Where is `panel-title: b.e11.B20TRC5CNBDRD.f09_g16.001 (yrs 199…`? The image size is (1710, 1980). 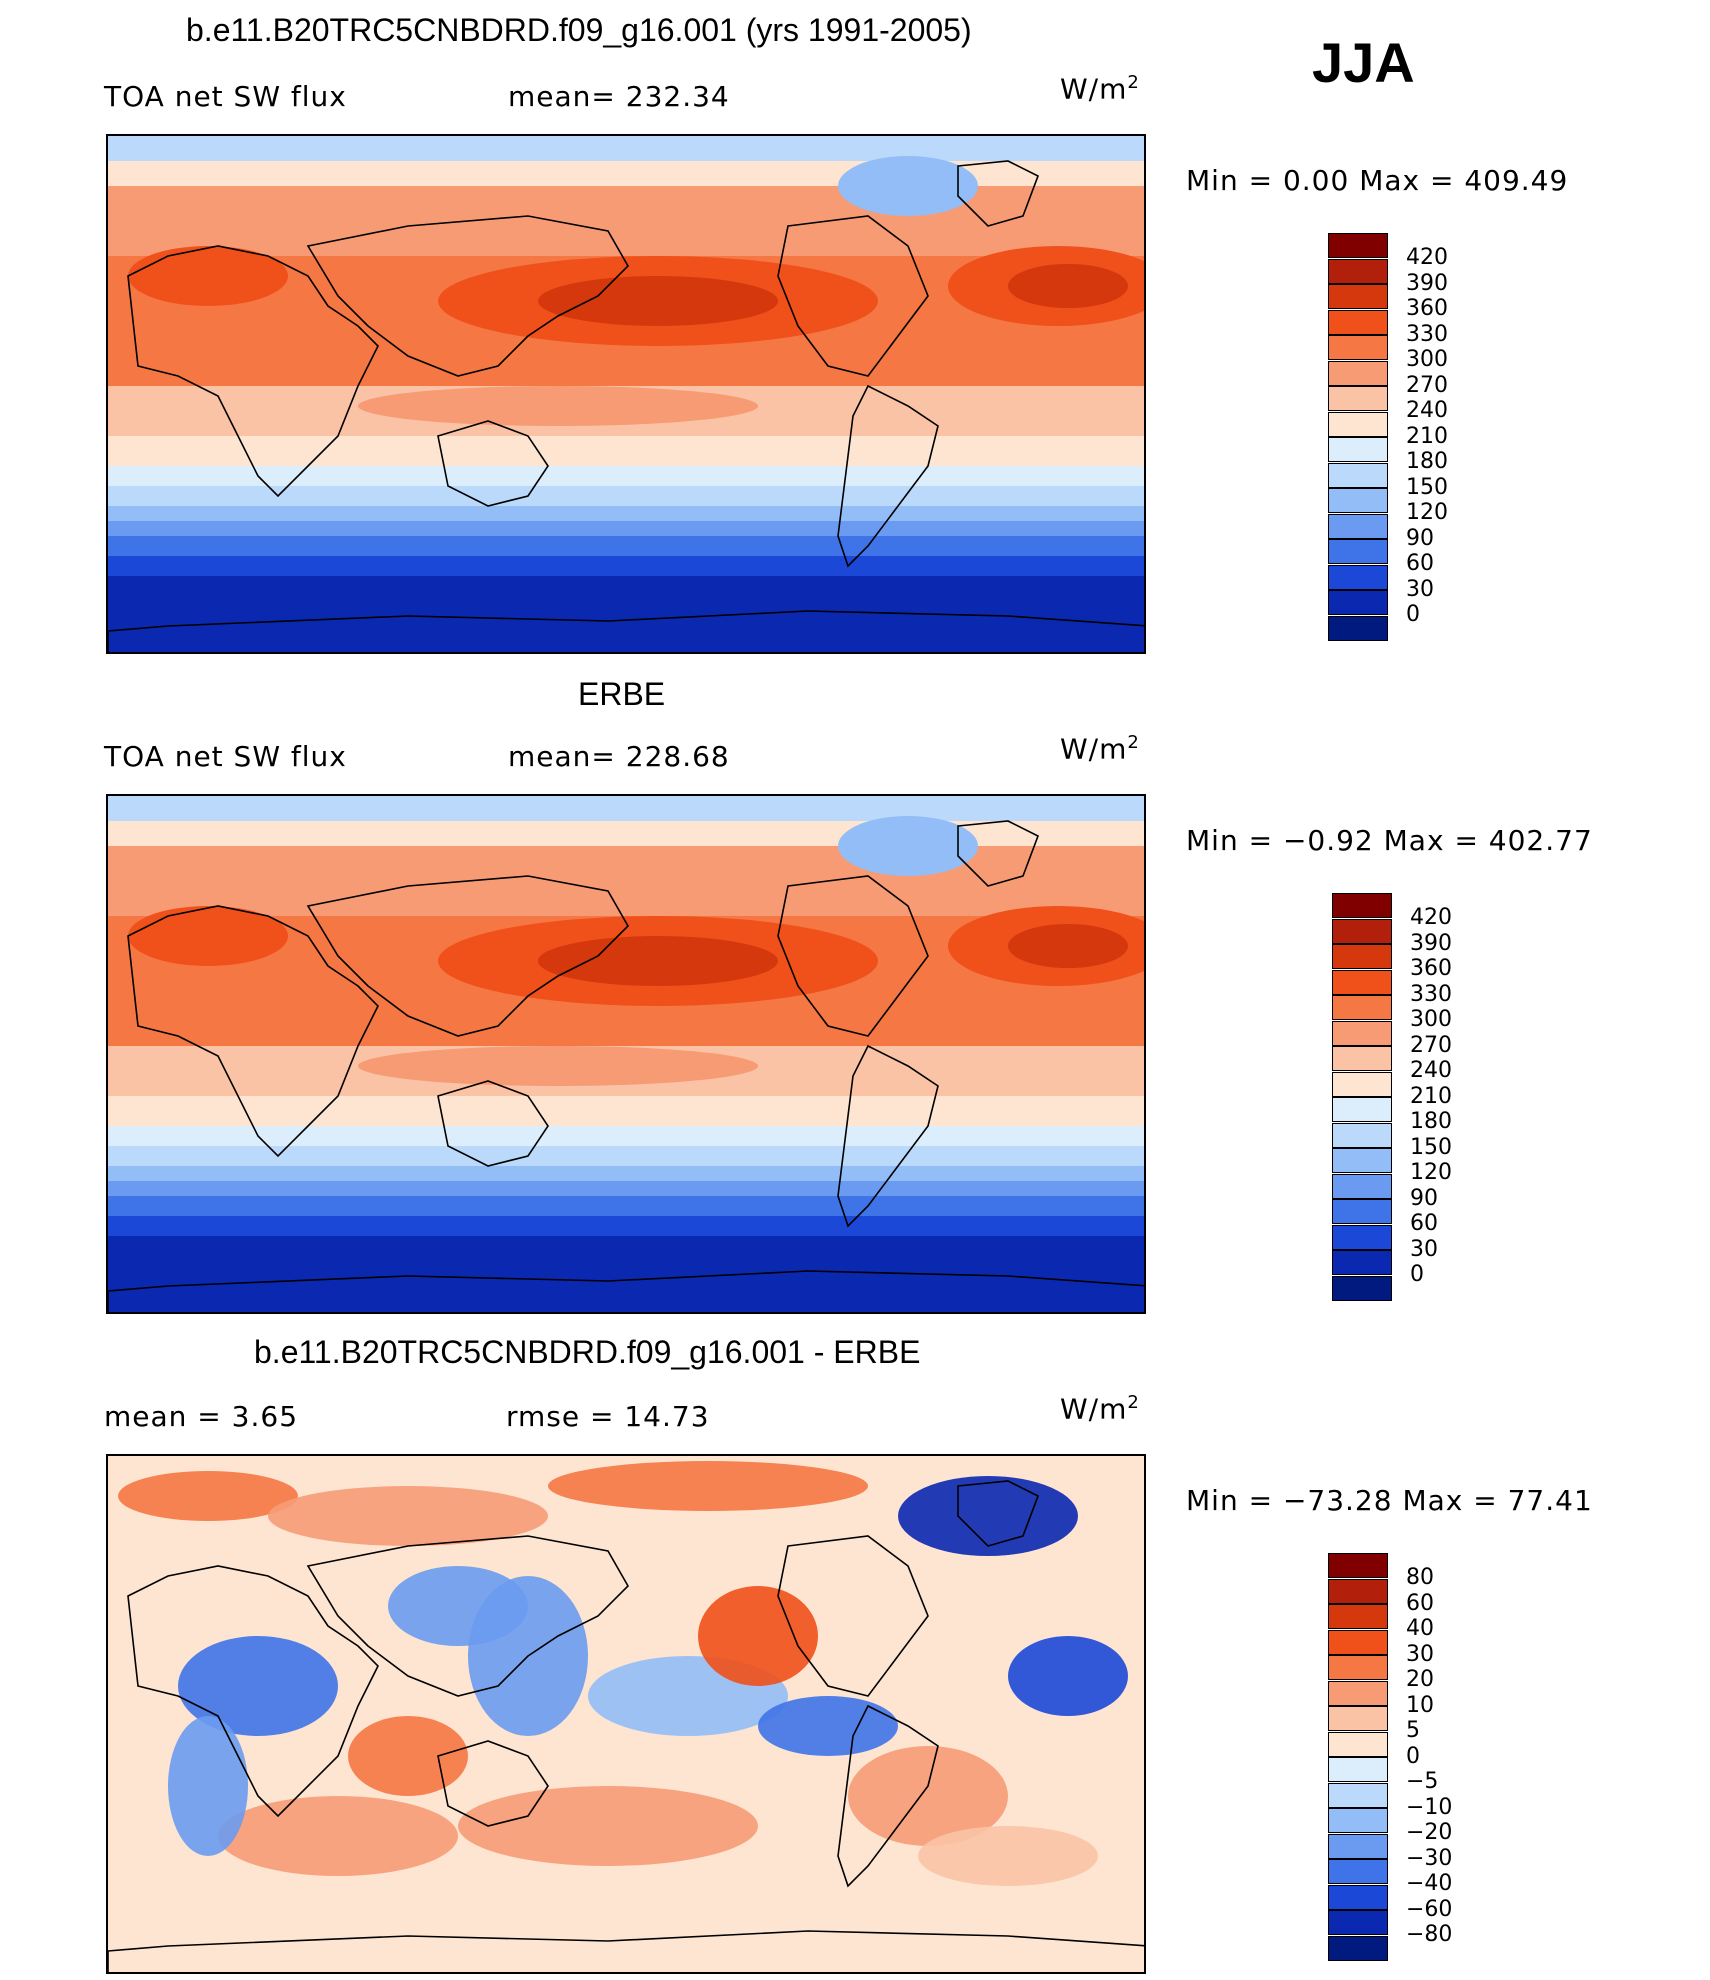 panel-title: b.e11.B20TRC5CNBDRD.f09_g16.001 (yrs 199… is located at coordinates (579, 30).